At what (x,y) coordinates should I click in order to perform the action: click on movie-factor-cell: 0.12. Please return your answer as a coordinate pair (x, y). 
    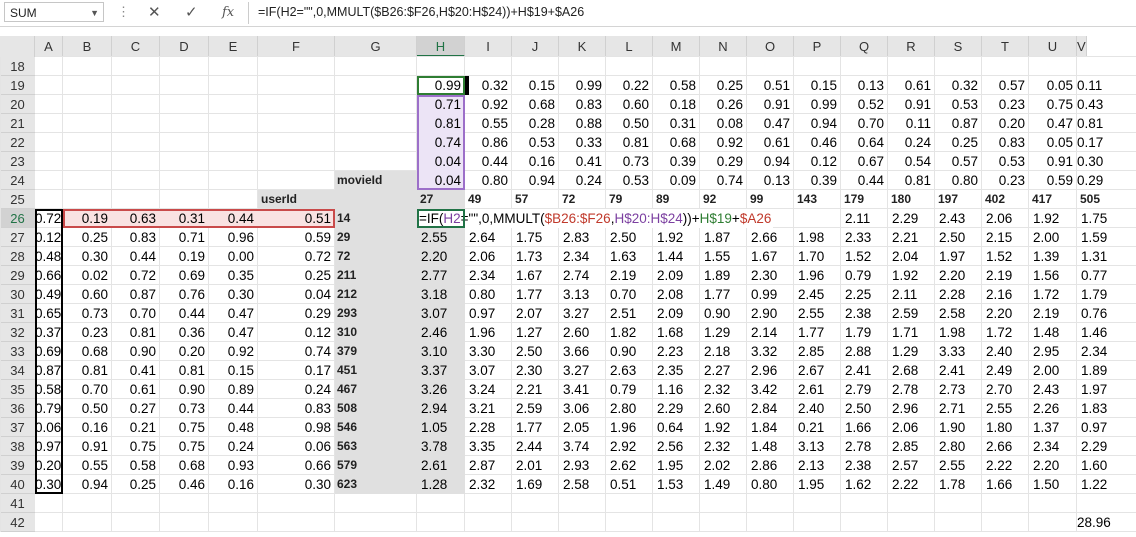
    Looking at the image, I should click on (823, 161).